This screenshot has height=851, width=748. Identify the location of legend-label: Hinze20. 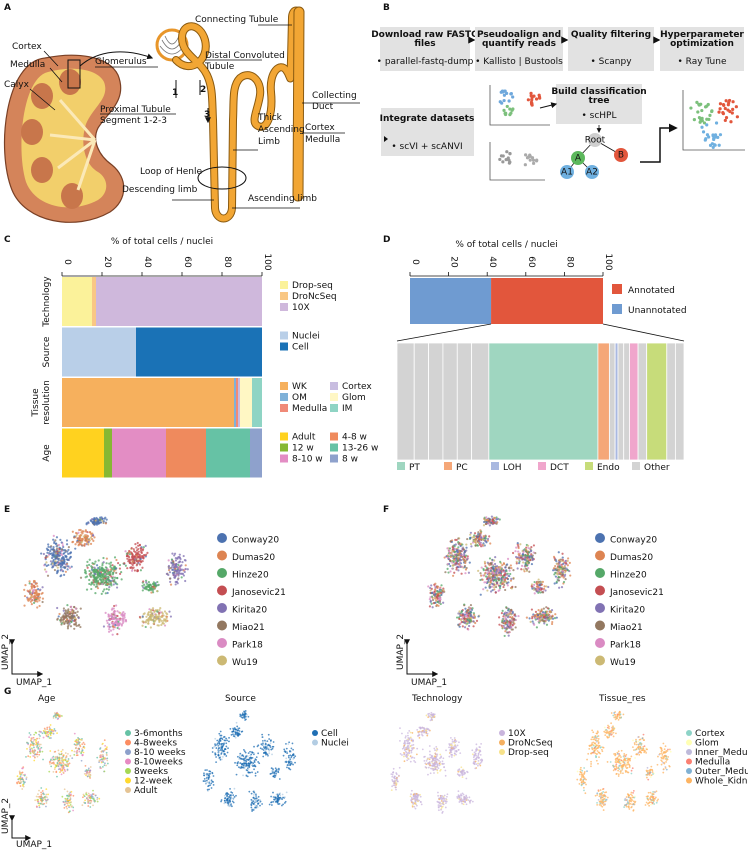
(250, 576).